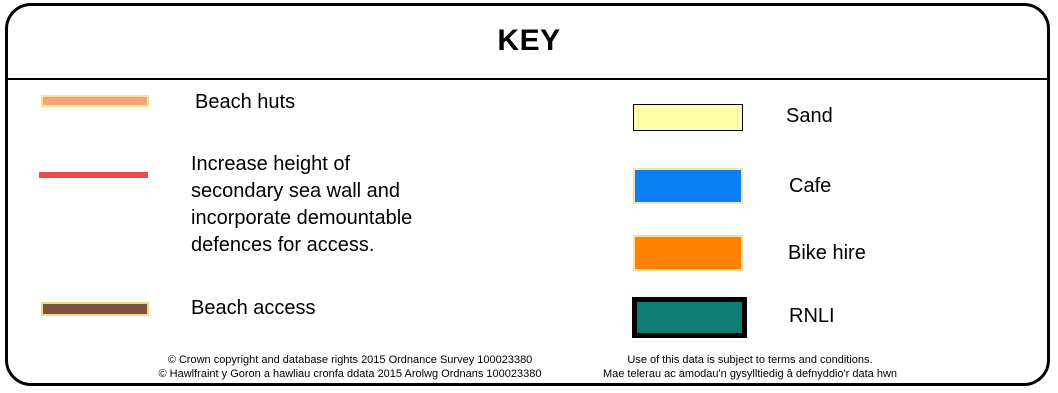 Image resolution: width=1058 pixels, height=393 pixels. Describe the element at coordinates (527, 79) in the screenshot. I see `header-divider` at that location.